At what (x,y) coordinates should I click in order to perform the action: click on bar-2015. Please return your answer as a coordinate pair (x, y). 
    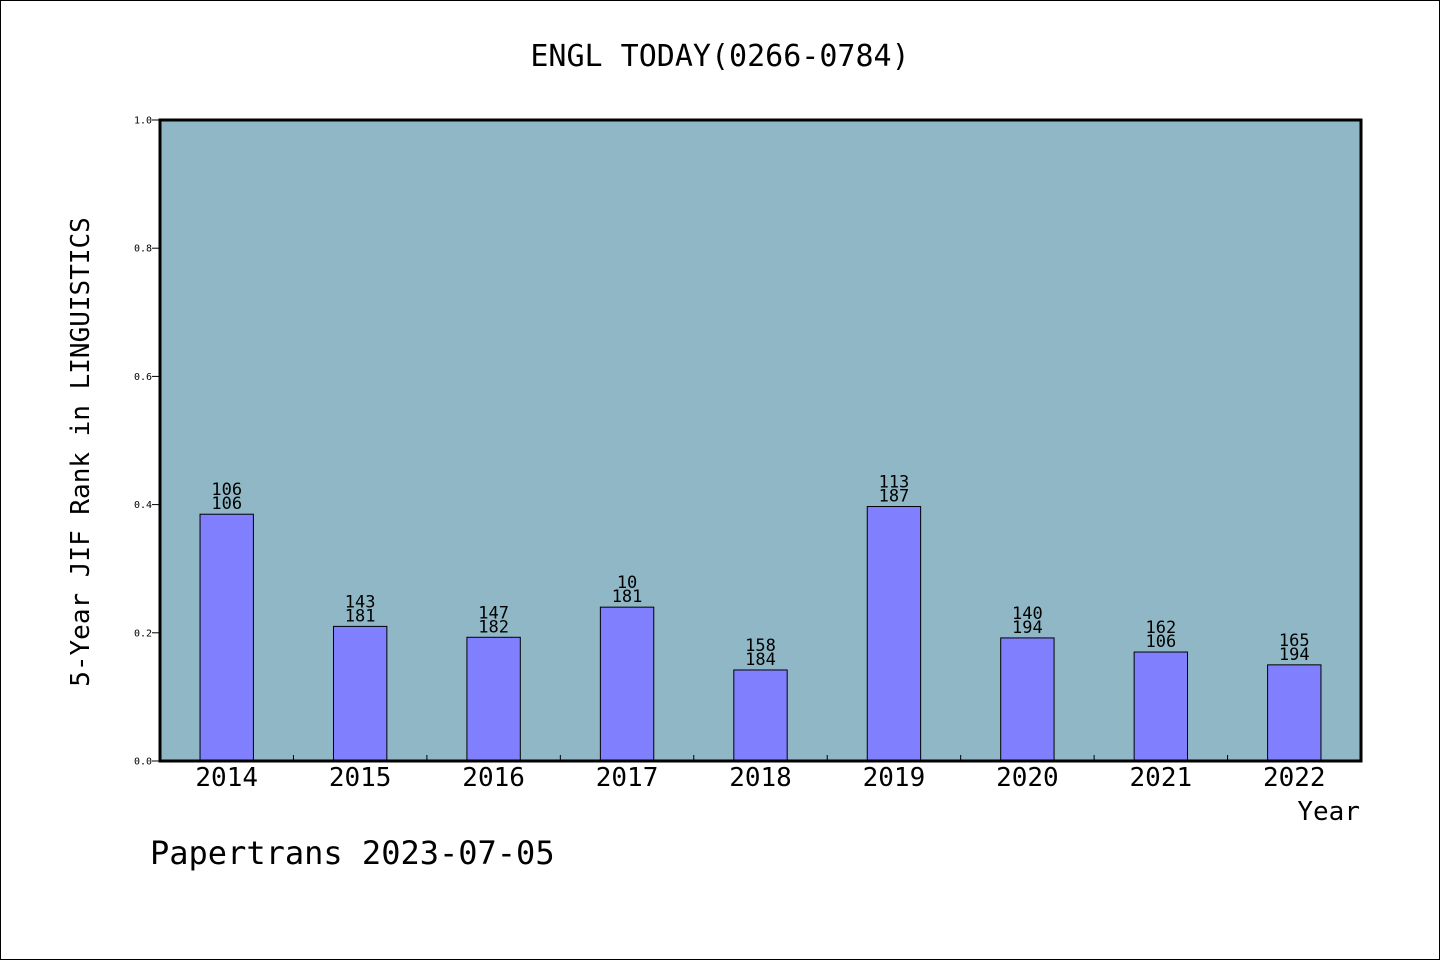
    Looking at the image, I should click on (360, 693).